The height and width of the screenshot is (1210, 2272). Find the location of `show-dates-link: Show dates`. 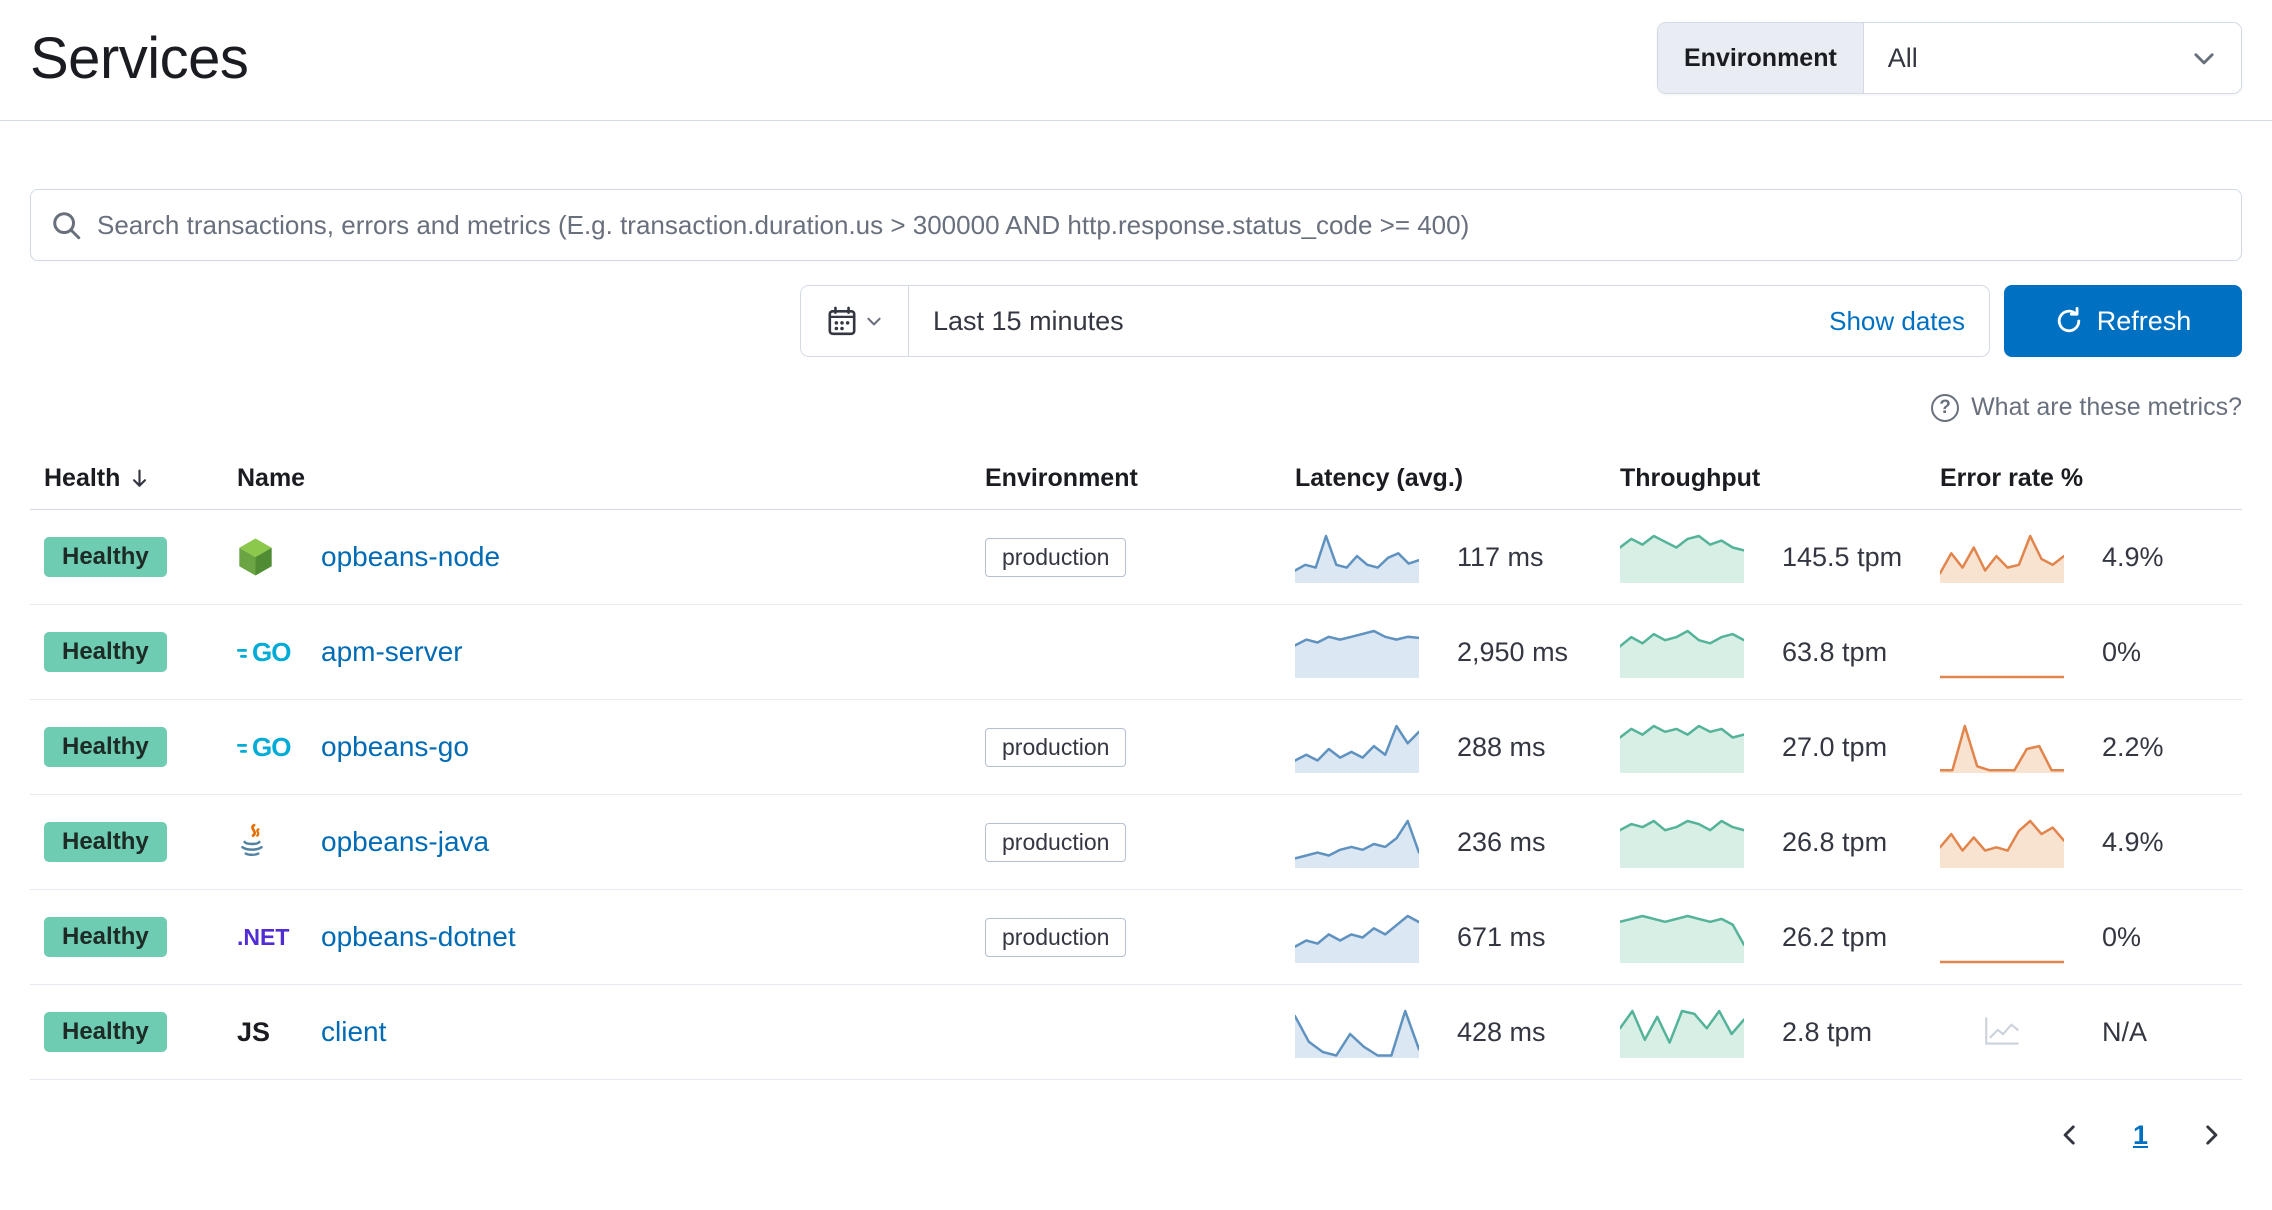

show-dates-link: Show dates is located at coordinates (1897, 320).